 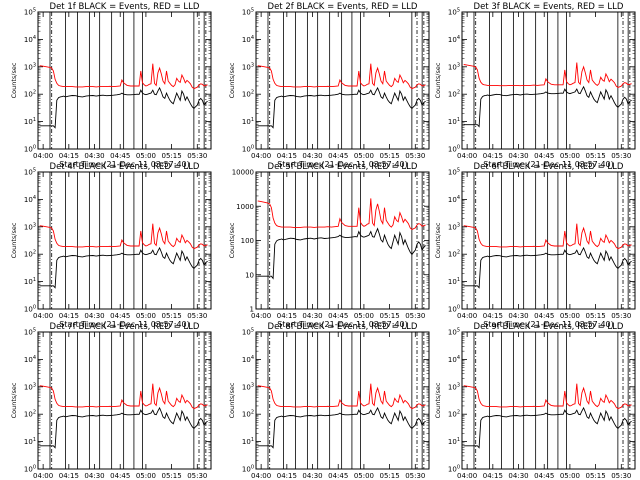 I want to click on panel-title: Det 5f BLACK = Events, RED = LLD, so click(x=343, y=167).